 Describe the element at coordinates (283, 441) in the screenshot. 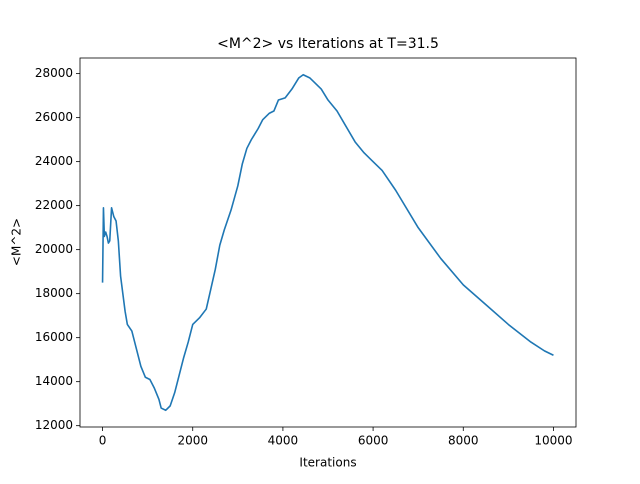

I see `x-tick-label: 4000` at that location.